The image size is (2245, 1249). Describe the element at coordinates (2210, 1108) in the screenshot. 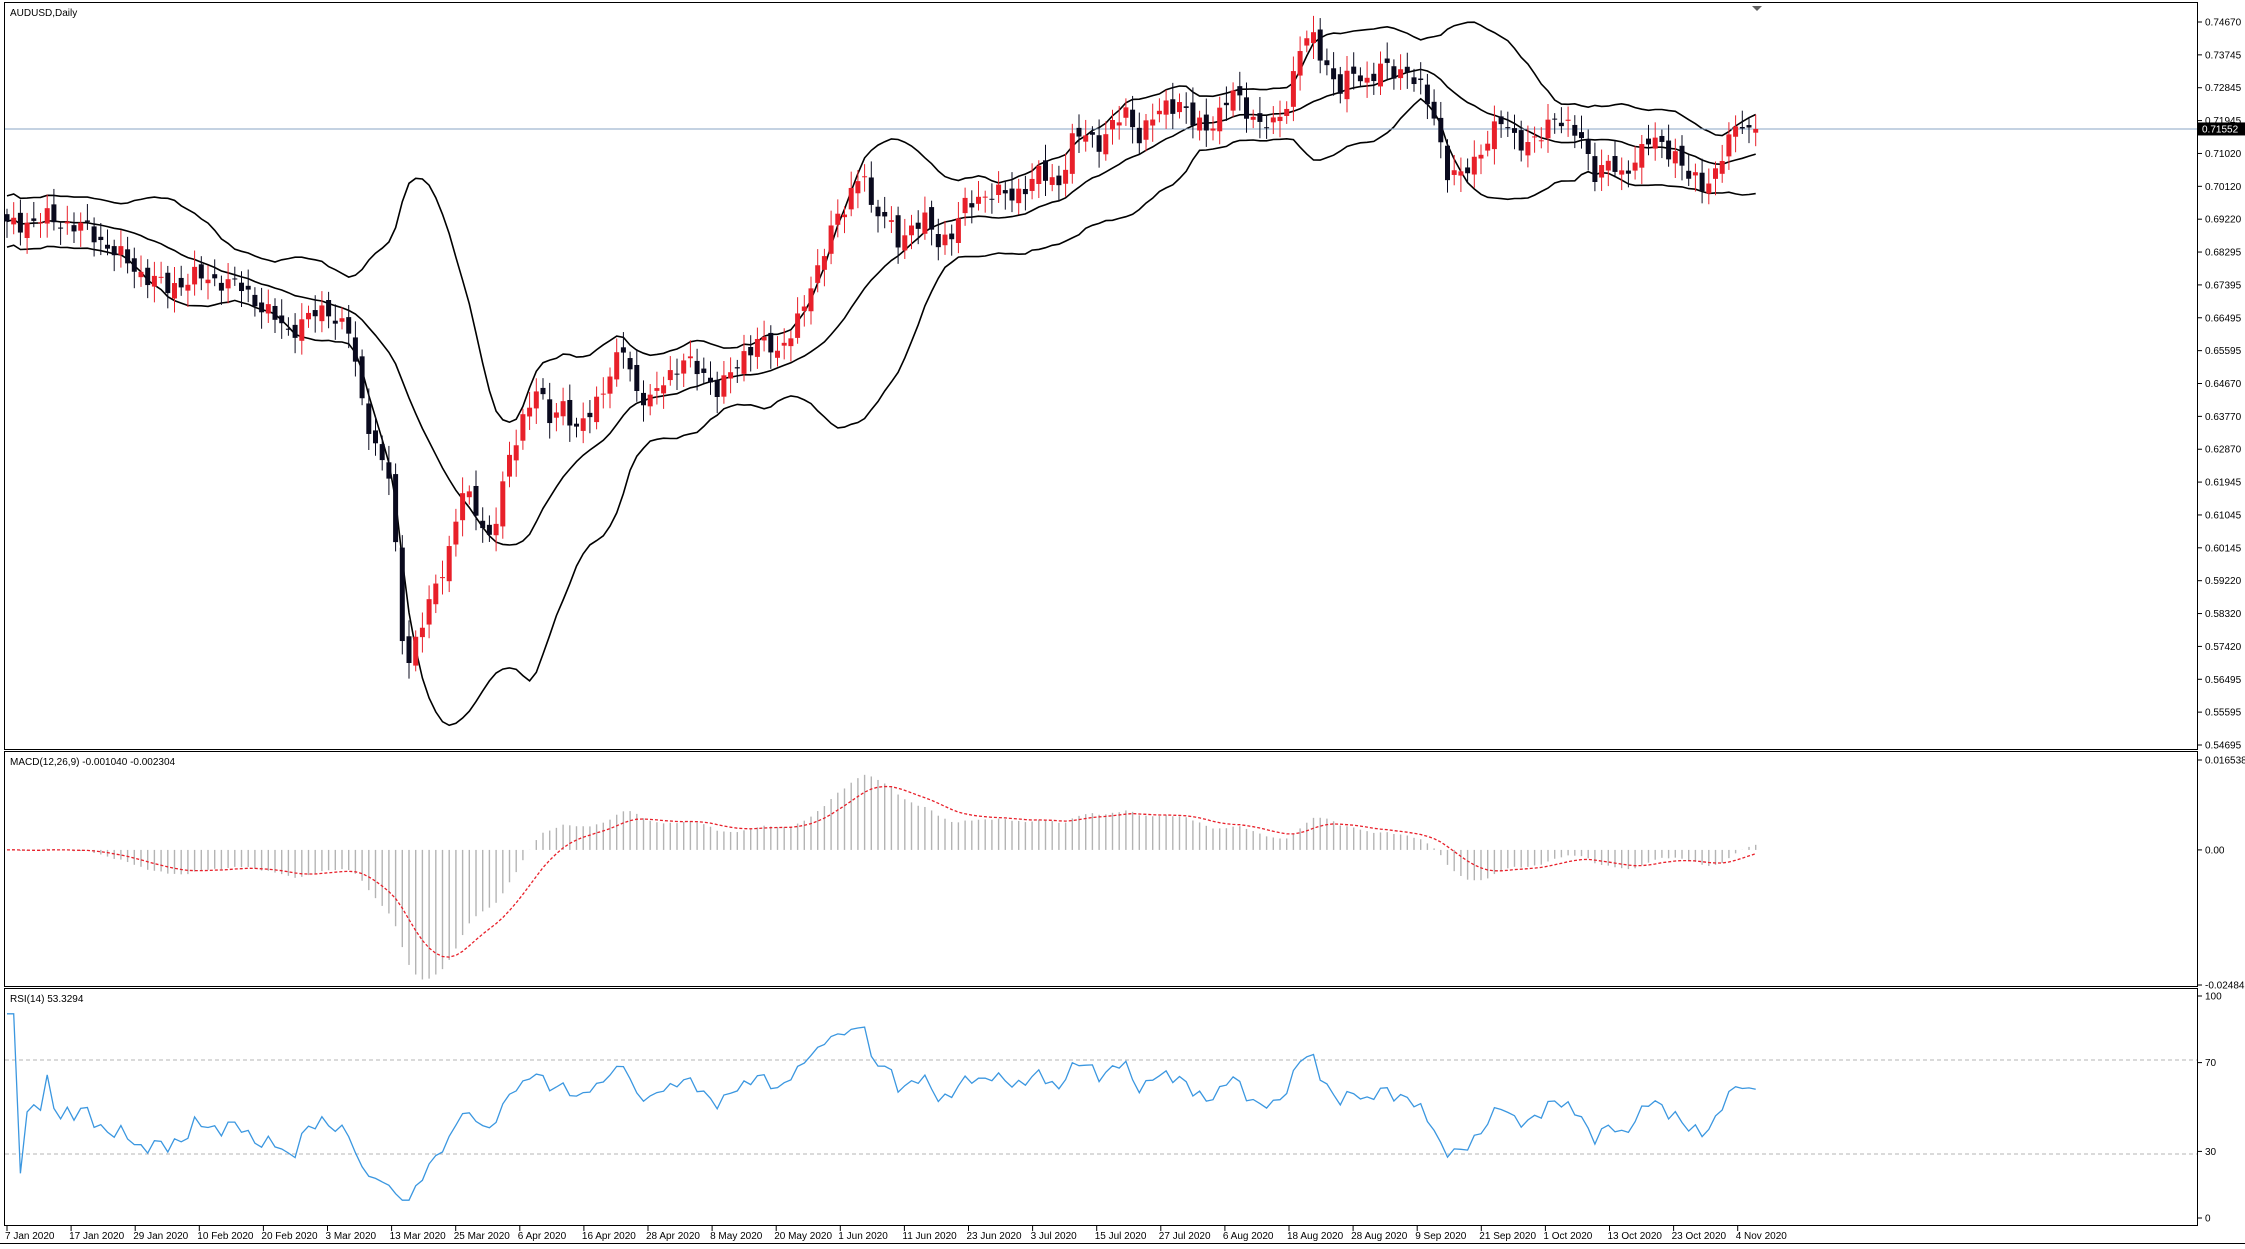

I see `rsi-axis: 100 70 30 0` at that location.